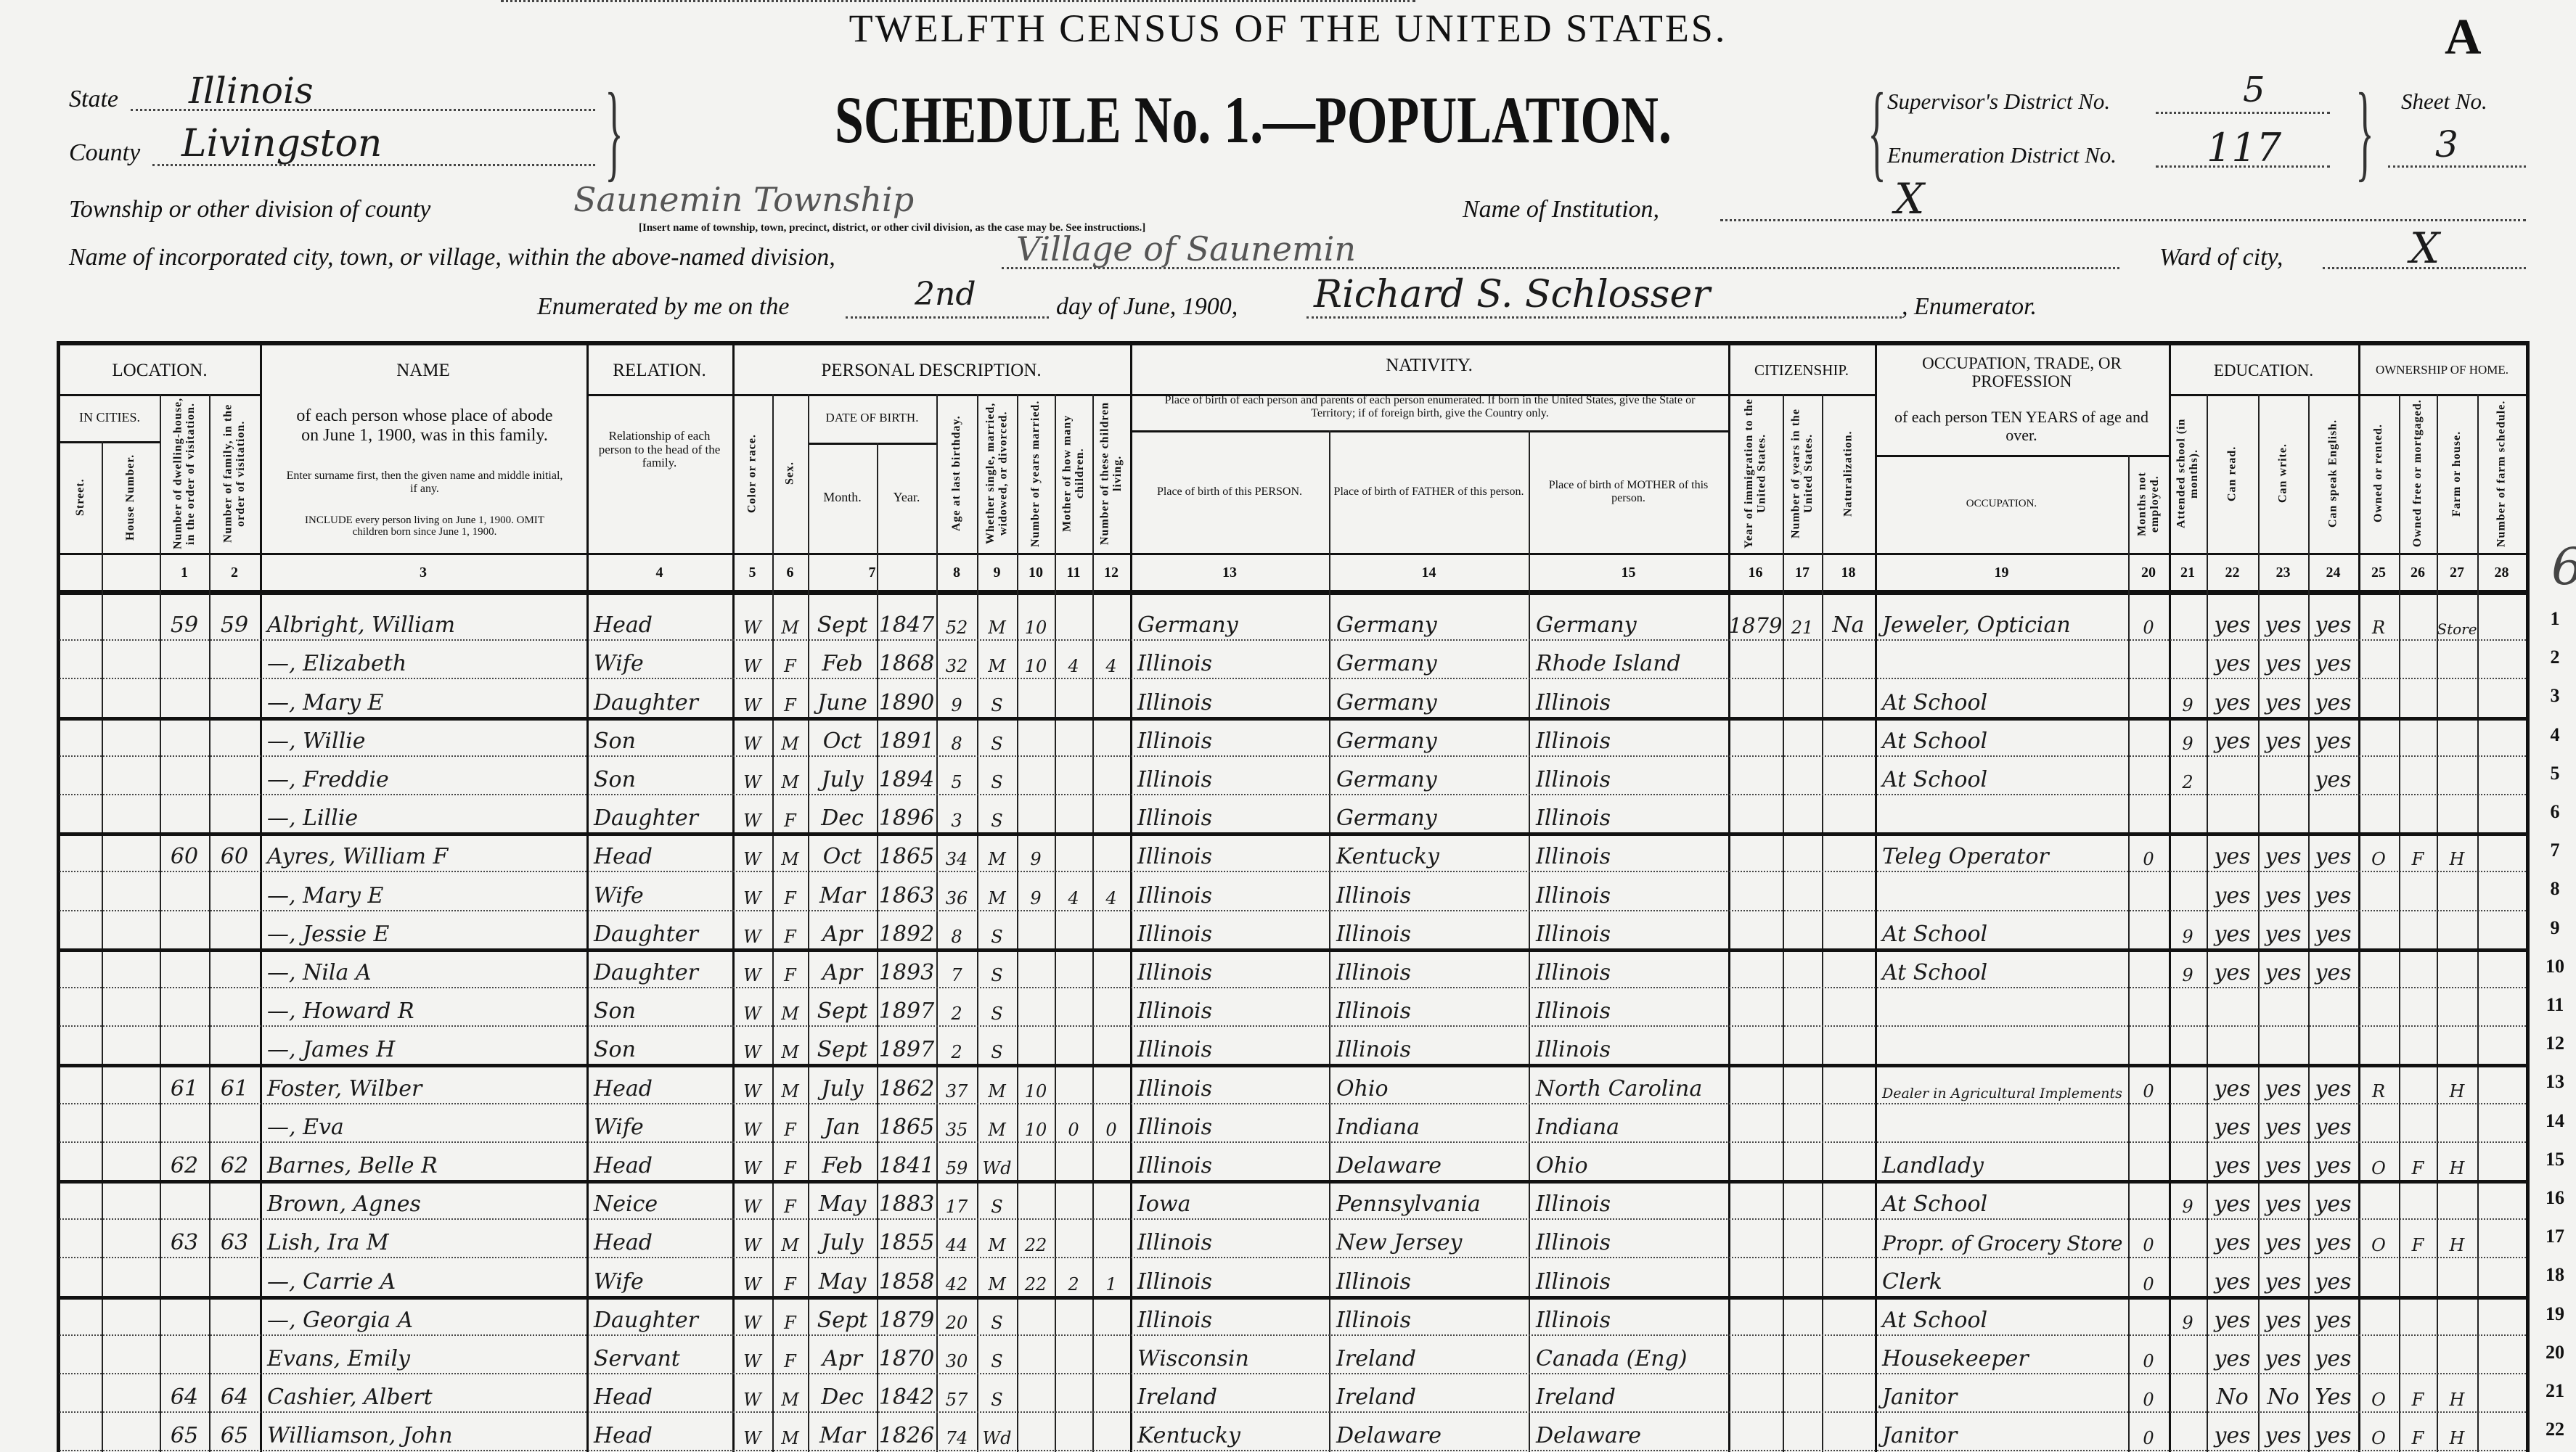 The width and height of the screenshot is (2576, 1452). What do you see at coordinates (958, 1) in the screenshot?
I see `township-line` at bounding box center [958, 1].